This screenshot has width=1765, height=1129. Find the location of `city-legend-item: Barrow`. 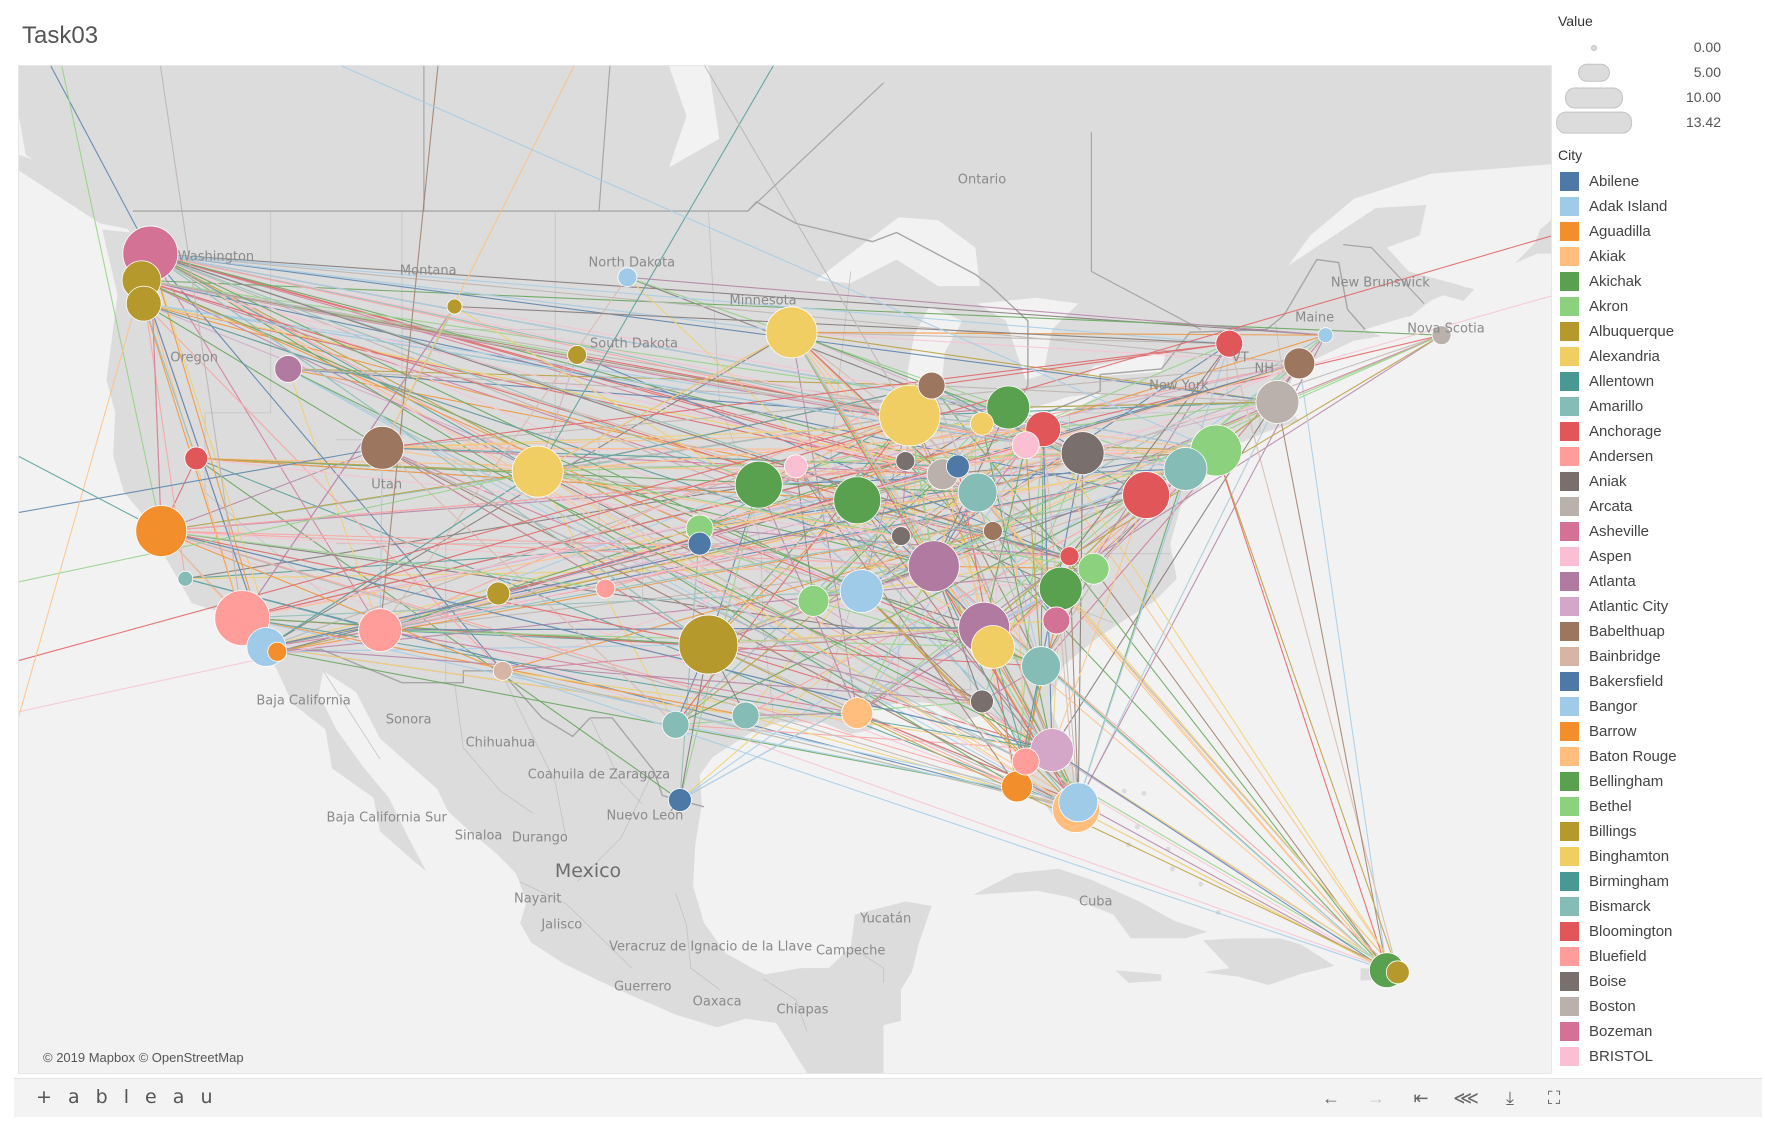

city-legend-item: Barrow is located at coordinates (1658, 731).